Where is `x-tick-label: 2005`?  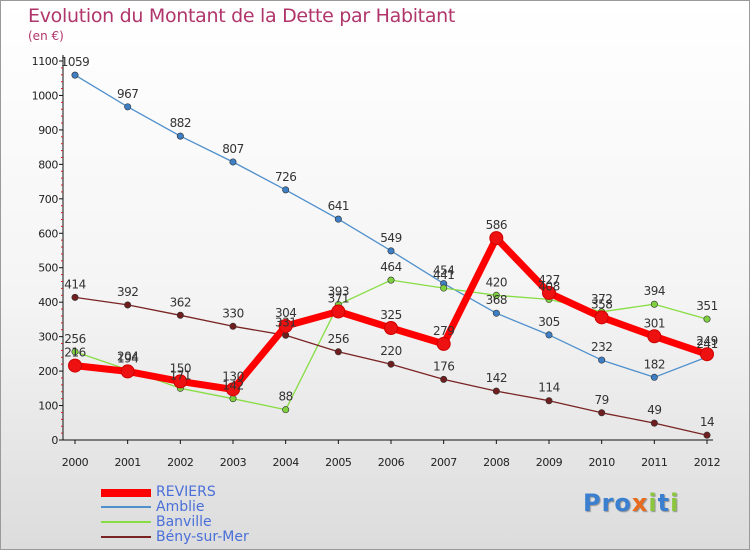 x-tick-label: 2005 is located at coordinates (338, 462).